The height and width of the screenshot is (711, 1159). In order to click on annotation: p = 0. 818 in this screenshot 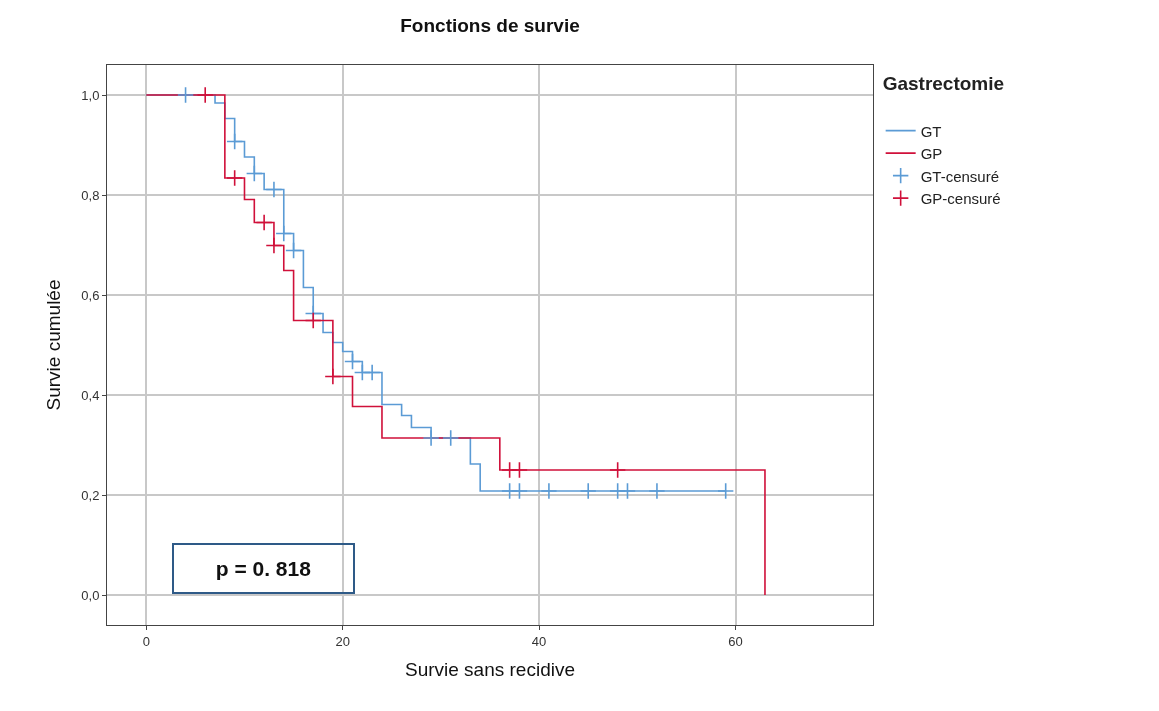, I will do `click(263, 568)`.